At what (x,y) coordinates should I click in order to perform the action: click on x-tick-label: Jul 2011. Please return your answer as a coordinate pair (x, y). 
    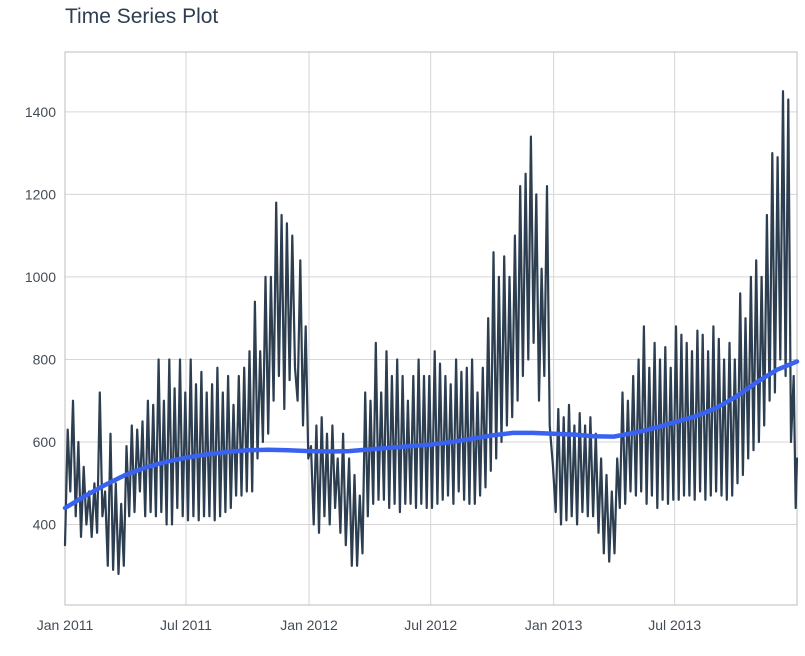
    Looking at the image, I should click on (186, 625).